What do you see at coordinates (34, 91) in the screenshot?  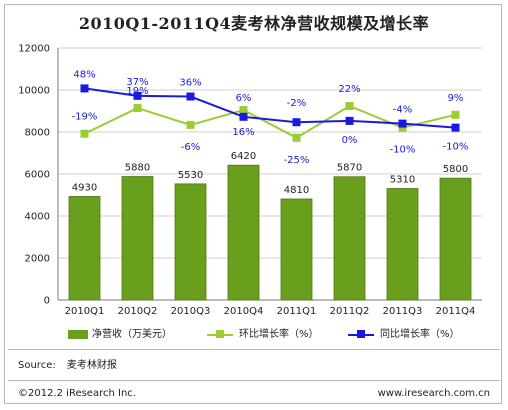 I see `y-tick-label: 10000` at bounding box center [34, 91].